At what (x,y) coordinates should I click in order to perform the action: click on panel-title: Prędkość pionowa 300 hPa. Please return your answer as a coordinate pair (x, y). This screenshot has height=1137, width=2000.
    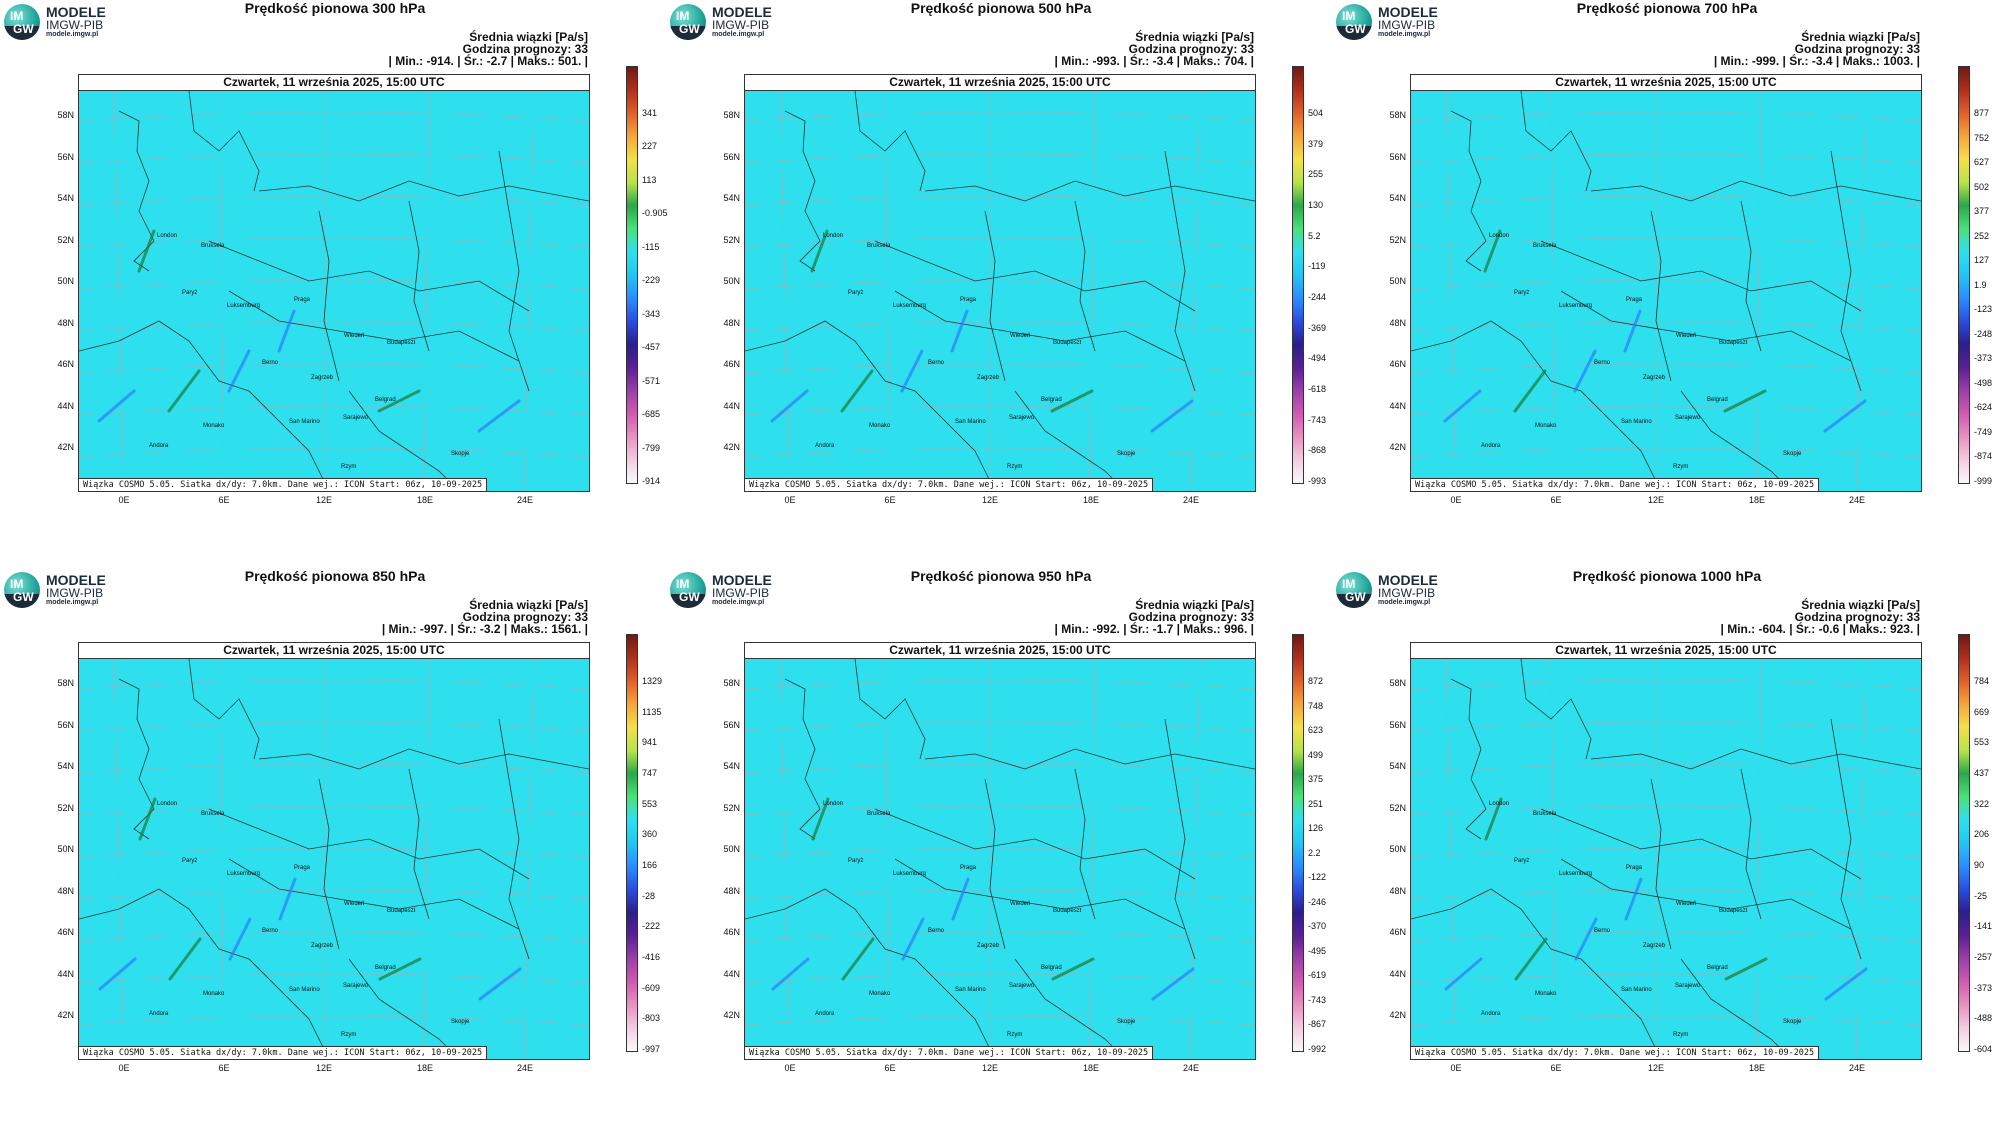
    Looking at the image, I should click on (335, 8).